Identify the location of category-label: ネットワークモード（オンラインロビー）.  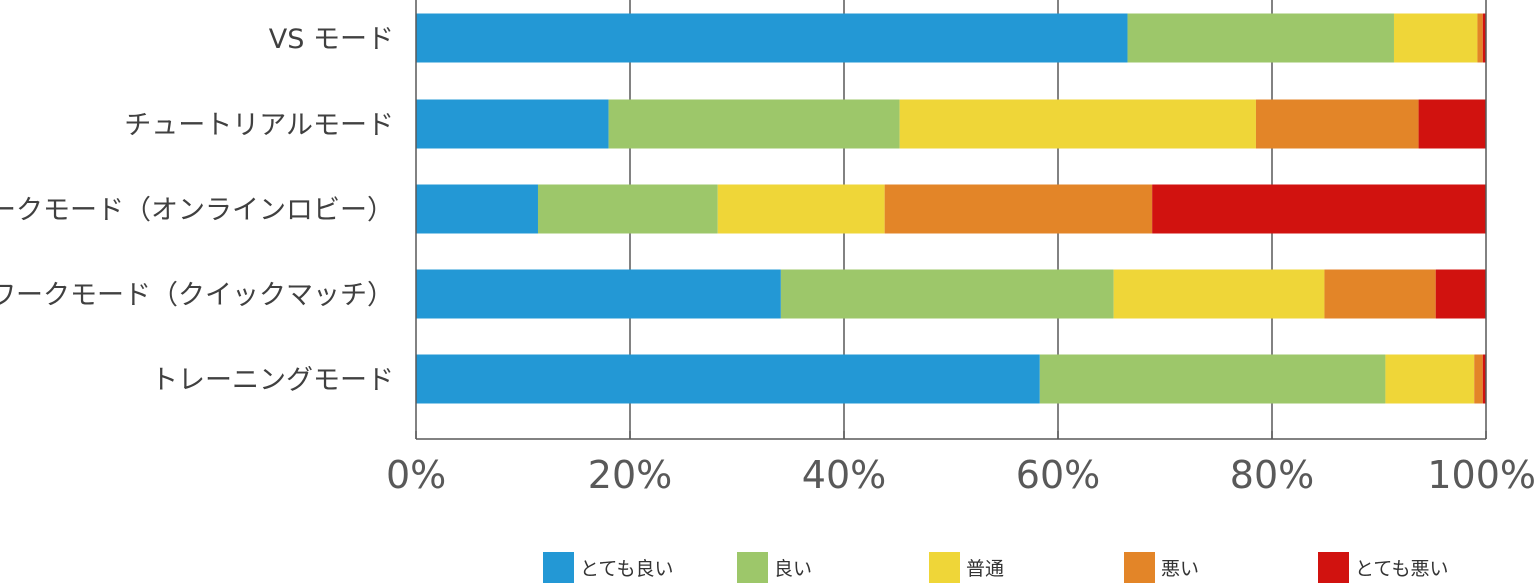
(197, 210).